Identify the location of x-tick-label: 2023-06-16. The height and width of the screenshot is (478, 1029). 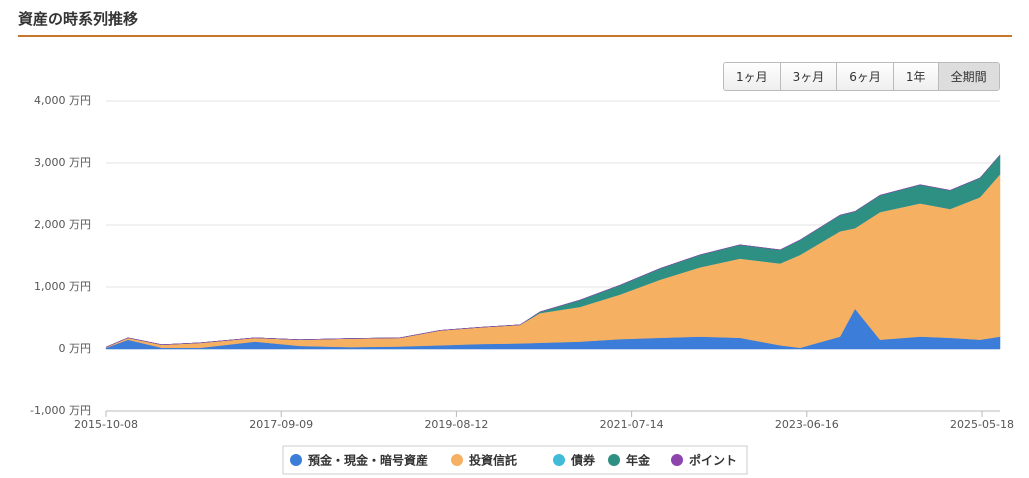
(807, 424).